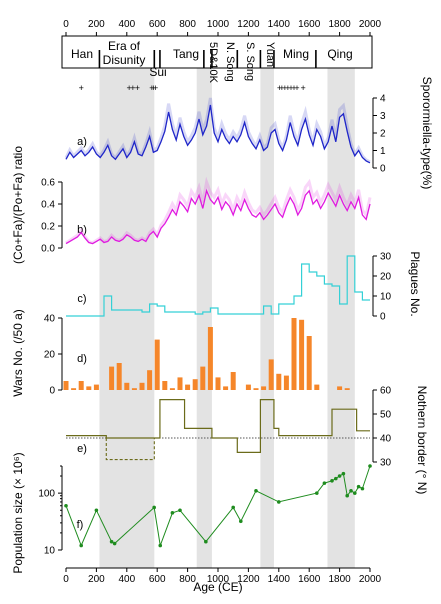  Describe the element at coordinates (383, 151) in the screenshot. I see `panel-a-tick-label-1: 1` at that location.